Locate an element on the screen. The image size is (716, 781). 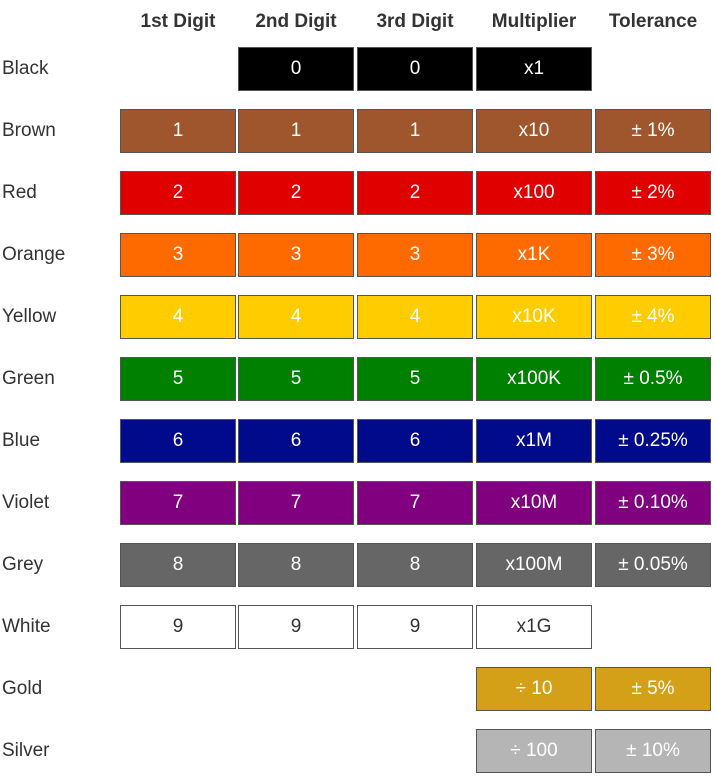
cell-orange-multiplier: x1K is located at coordinates (534, 255).